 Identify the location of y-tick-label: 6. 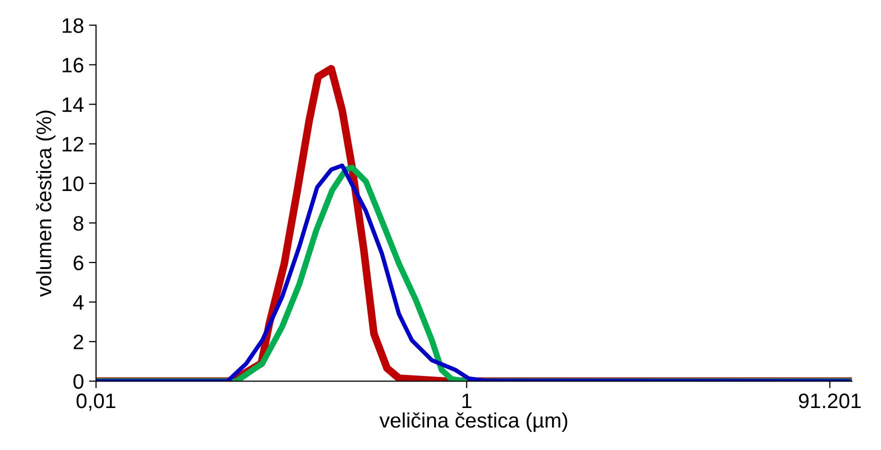
(79, 263).